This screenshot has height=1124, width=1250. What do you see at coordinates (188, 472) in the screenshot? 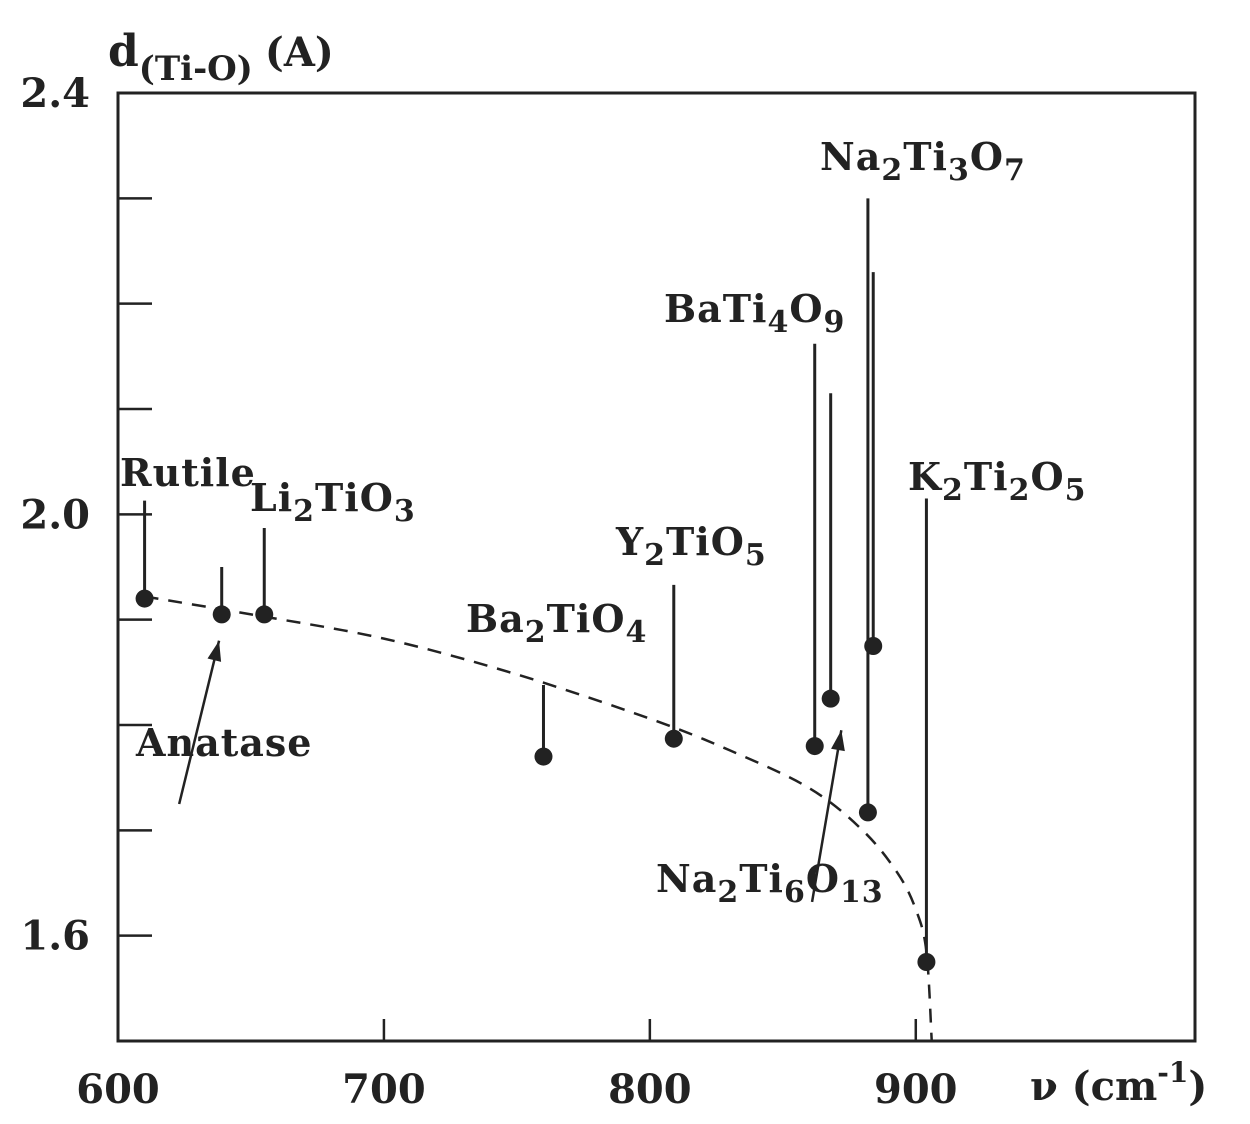
I see `label-rutile: Rutile` at bounding box center [188, 472].